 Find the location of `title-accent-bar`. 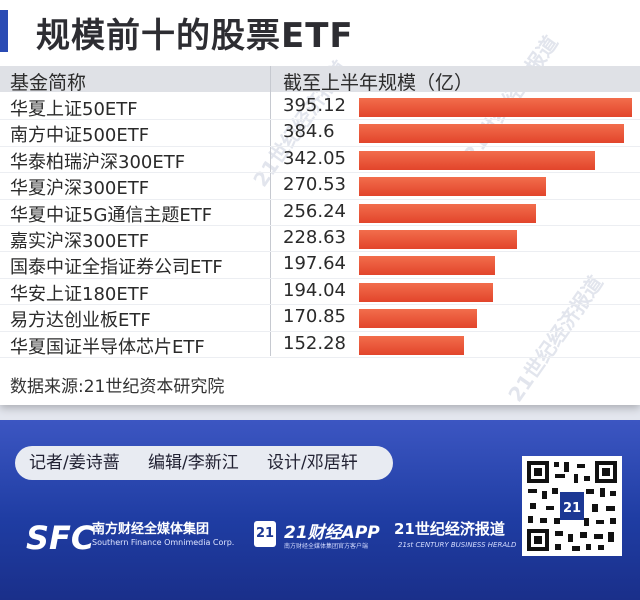

title-accent-bar is located at coordinates (4, 31).